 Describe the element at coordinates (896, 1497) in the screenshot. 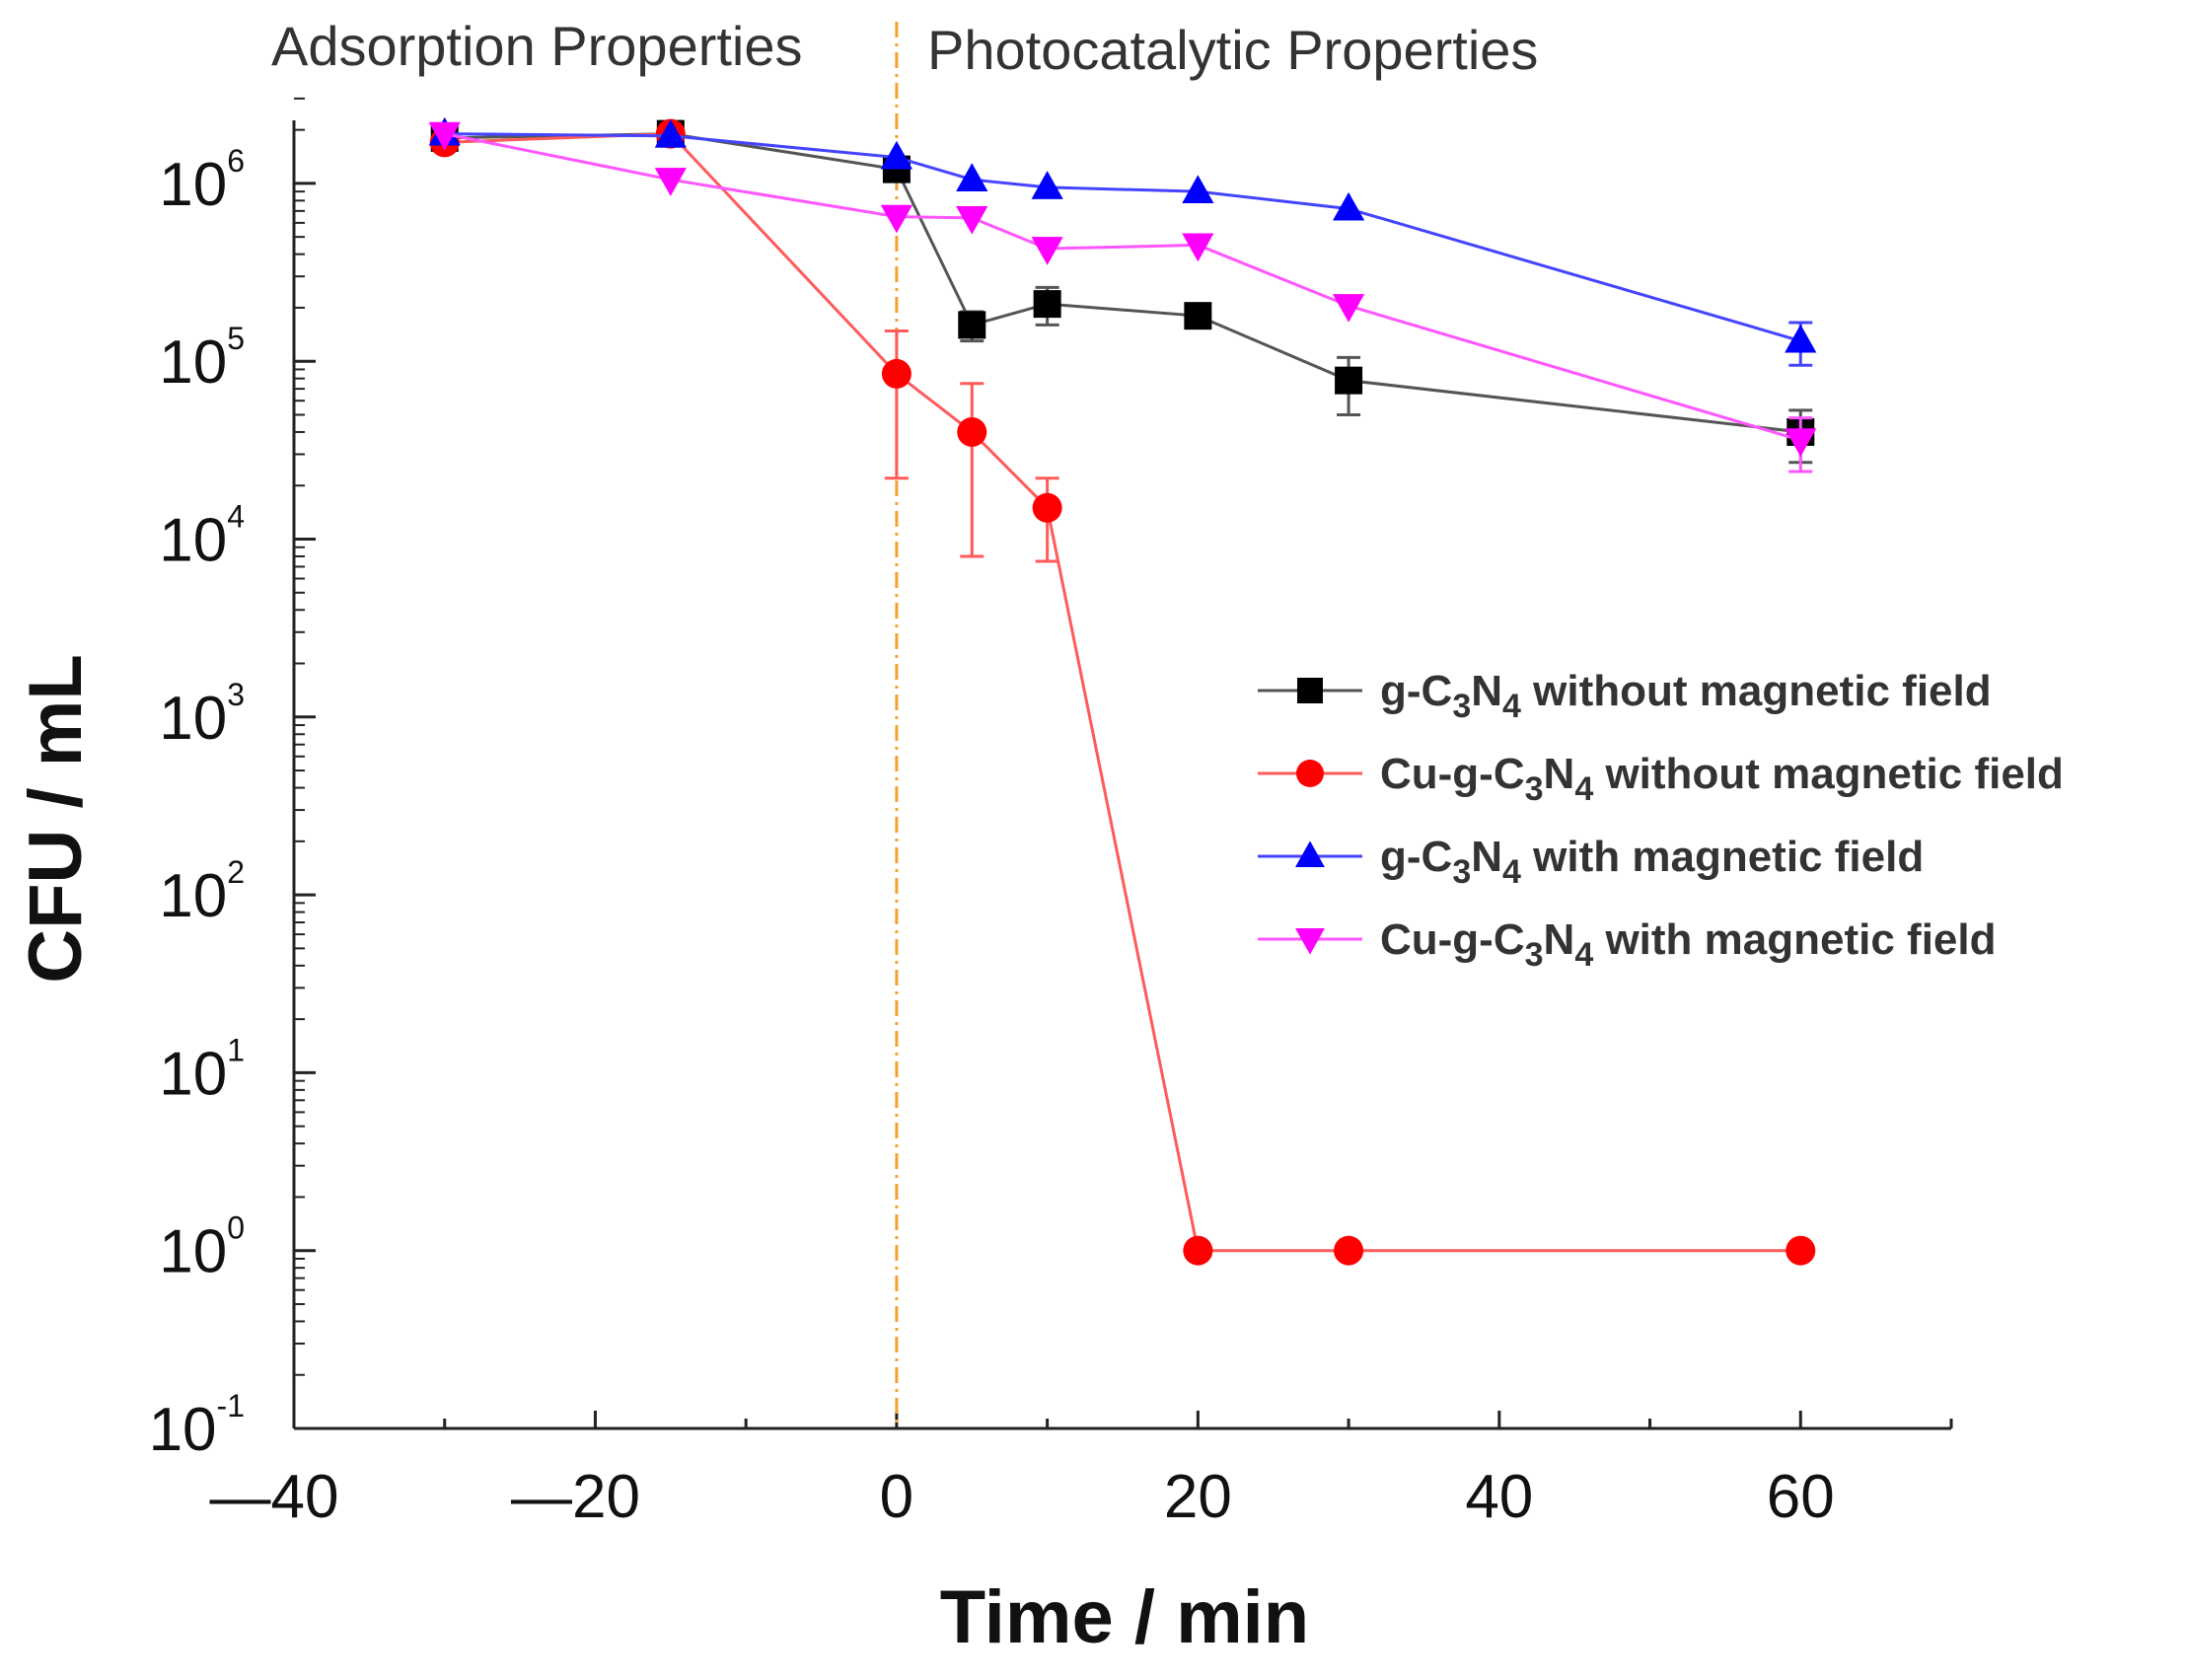

I see `x-tick-label: 0` at that location.